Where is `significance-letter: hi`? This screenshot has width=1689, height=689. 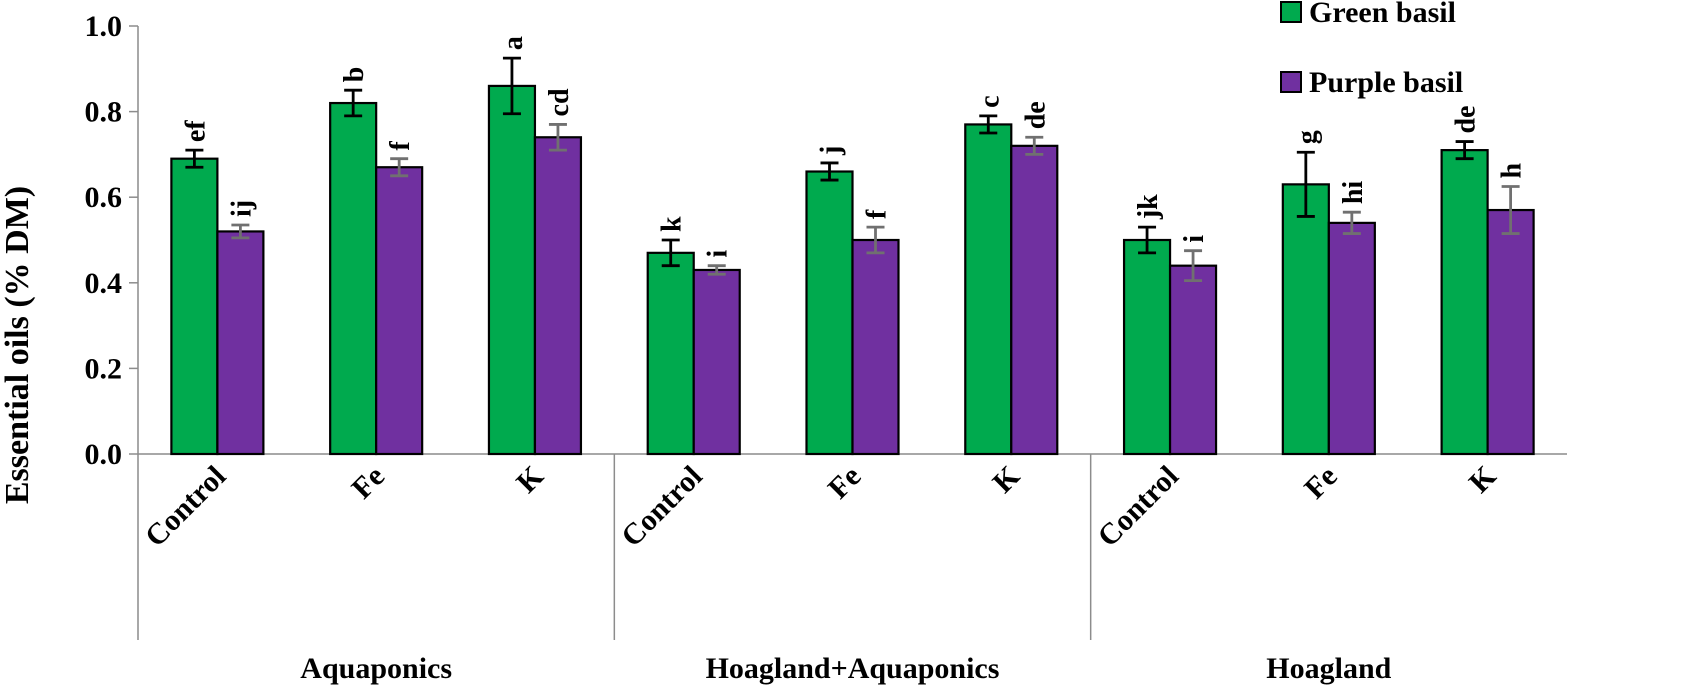
significance-letter: hi is located at coordinates (1353, 193).